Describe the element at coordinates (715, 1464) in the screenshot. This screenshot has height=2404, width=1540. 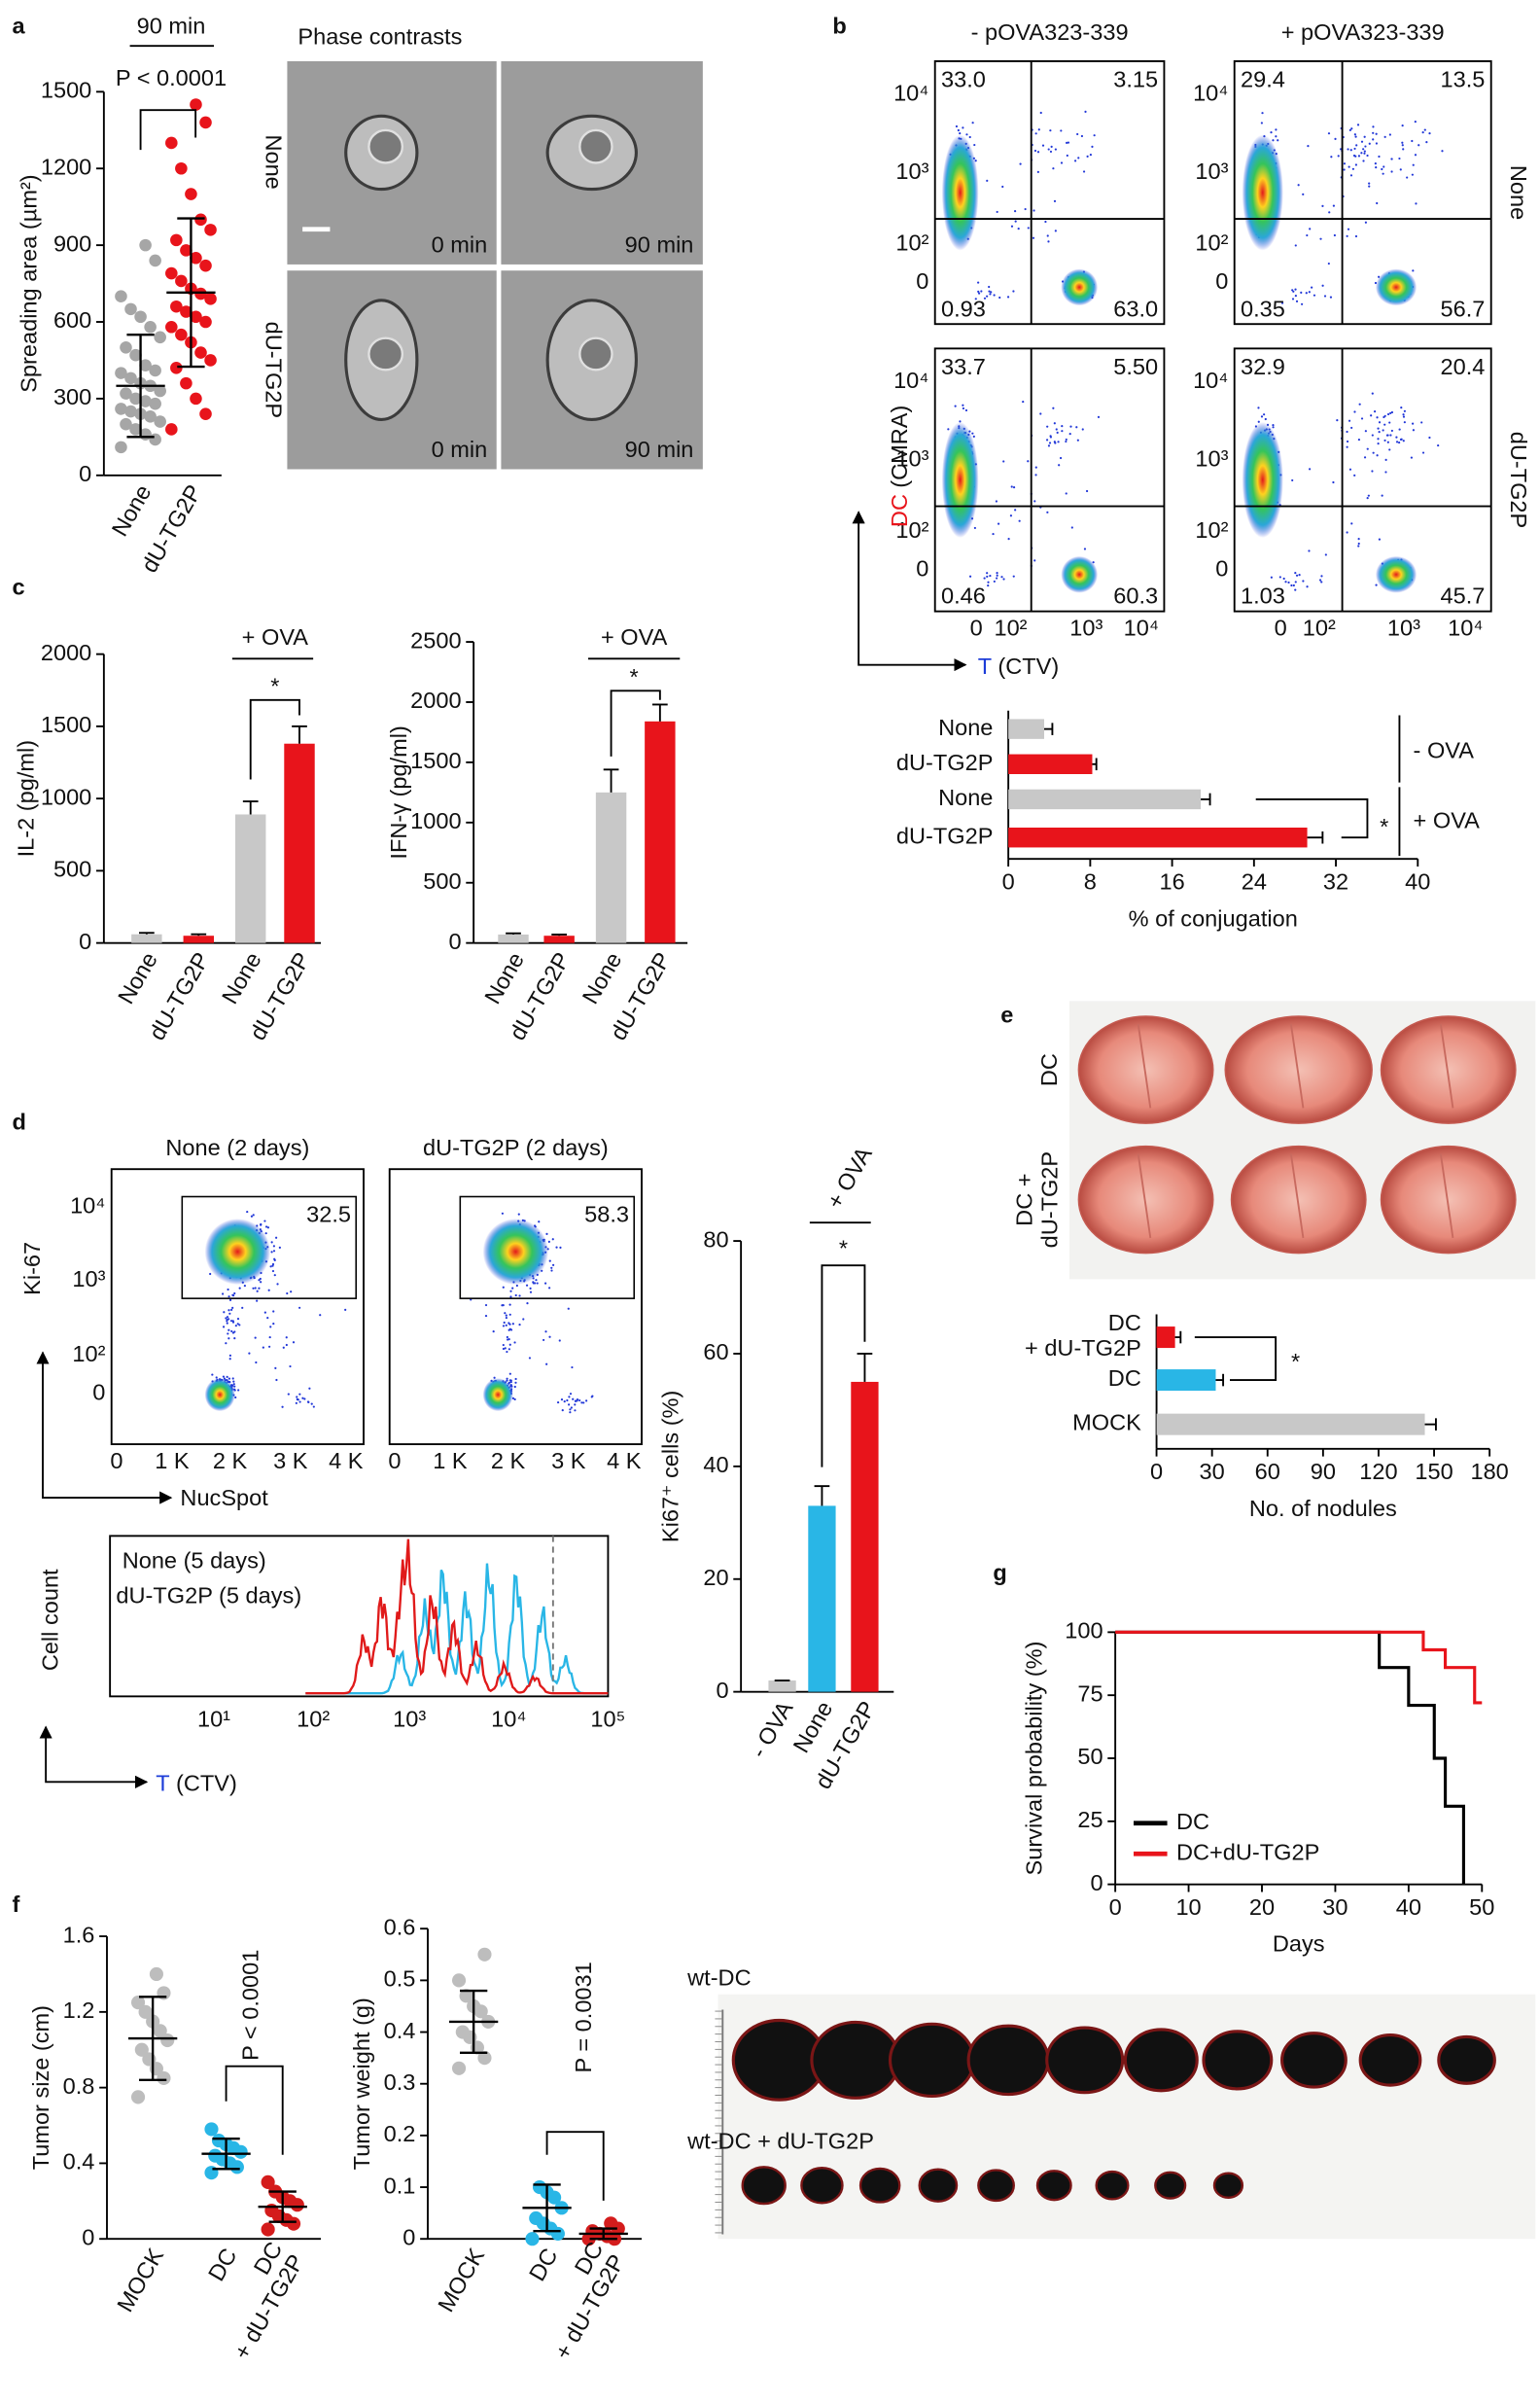
I see `y-tick-label: 40` at that location.